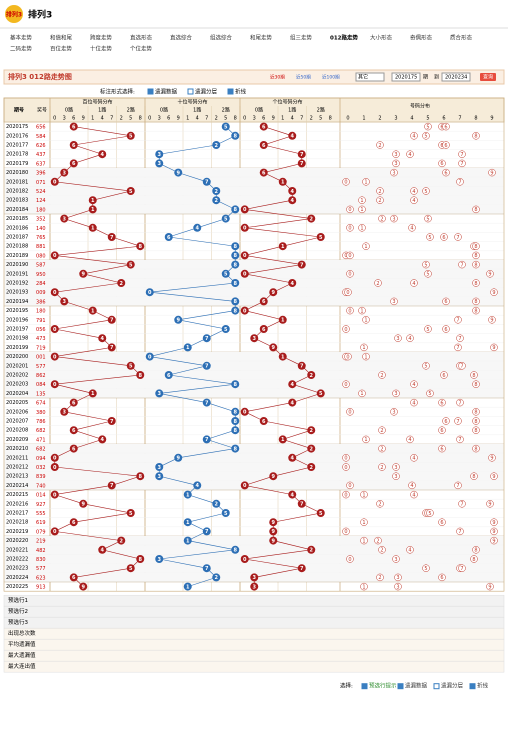 This screenshot has width=508, height=754. What do you see at coordinates (121, 119) in the screenshot?
I see `digit-head: 2` at bounding box center [121, 119].